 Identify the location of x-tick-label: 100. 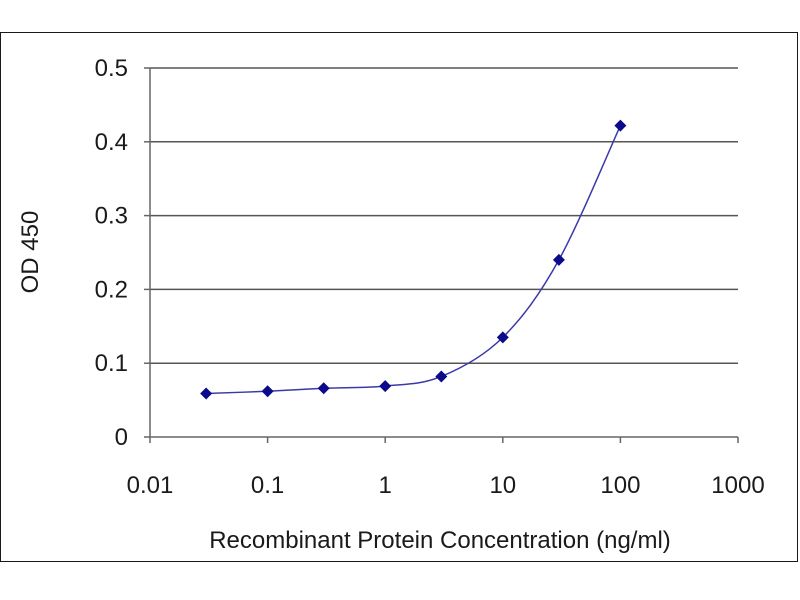
(620, 485).